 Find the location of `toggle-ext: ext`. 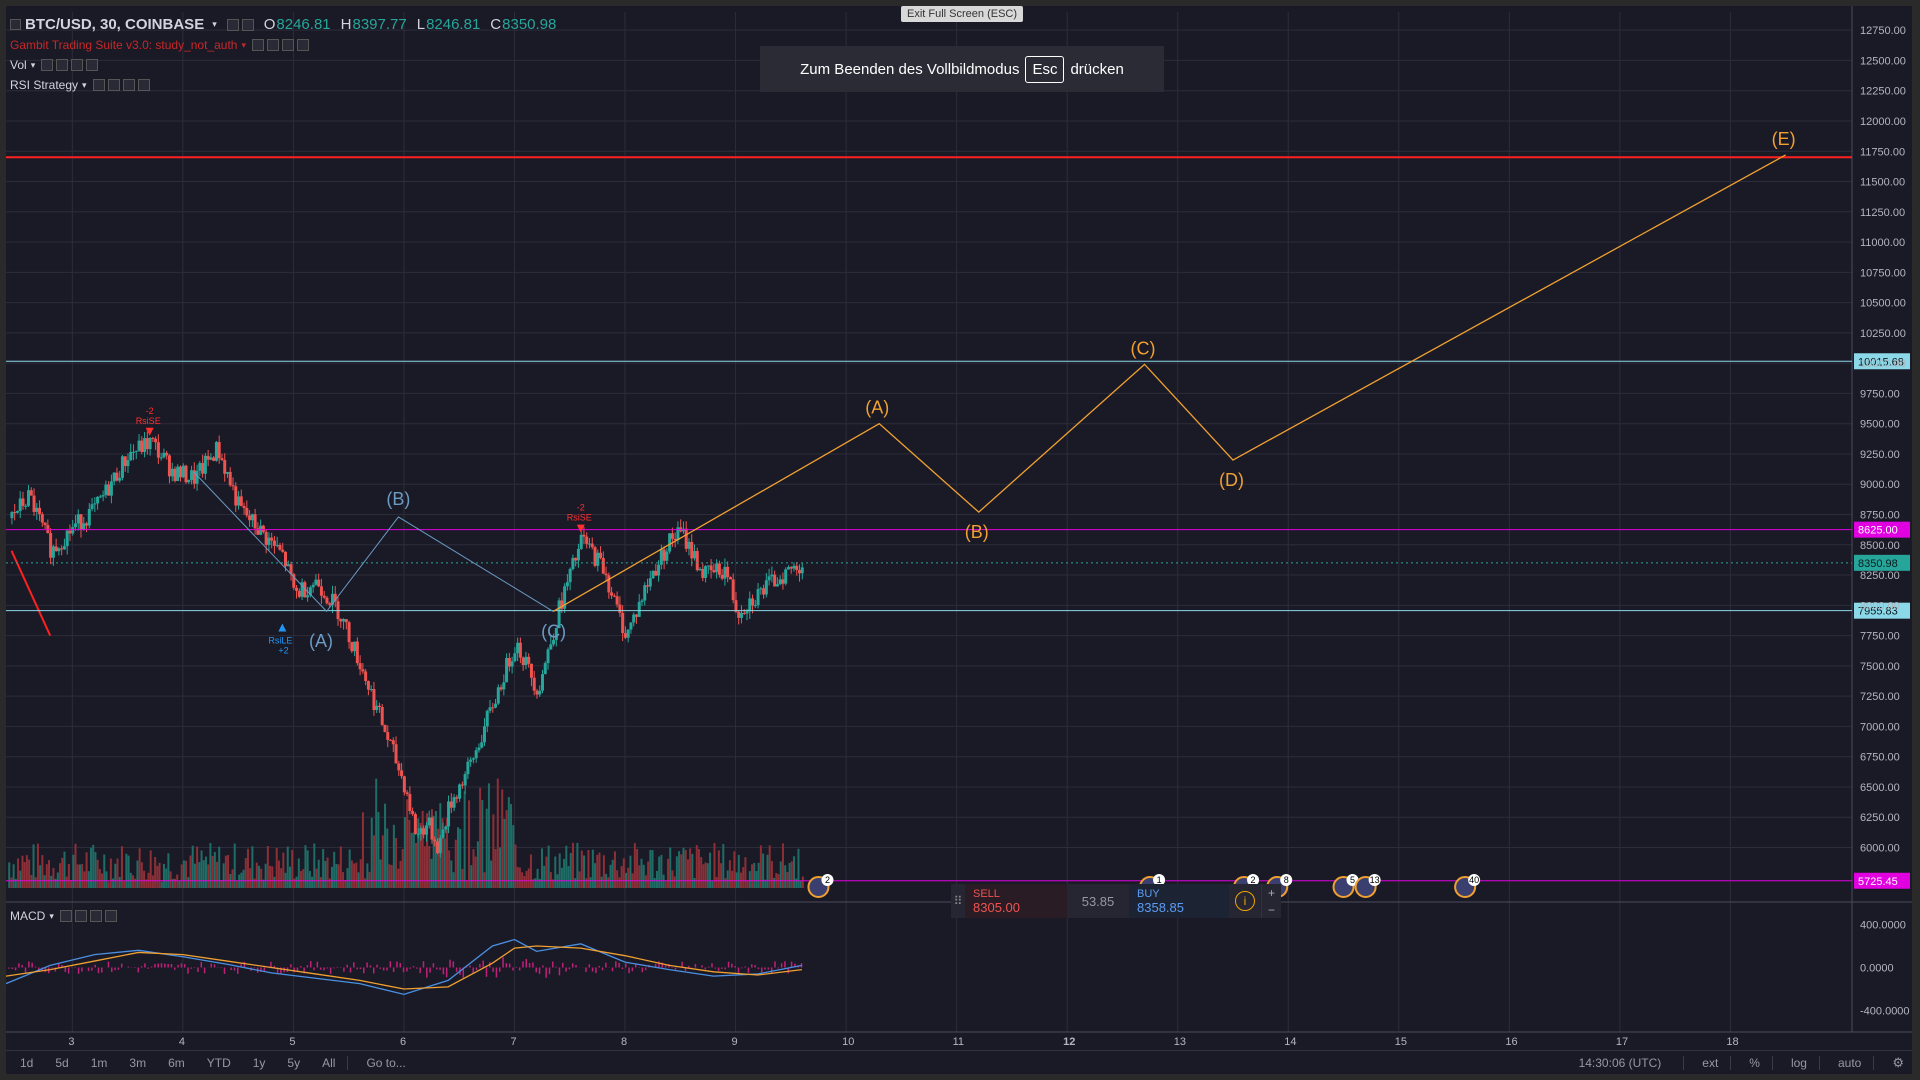

toggle-ext: ext is located at coordinates (1710, 1063).